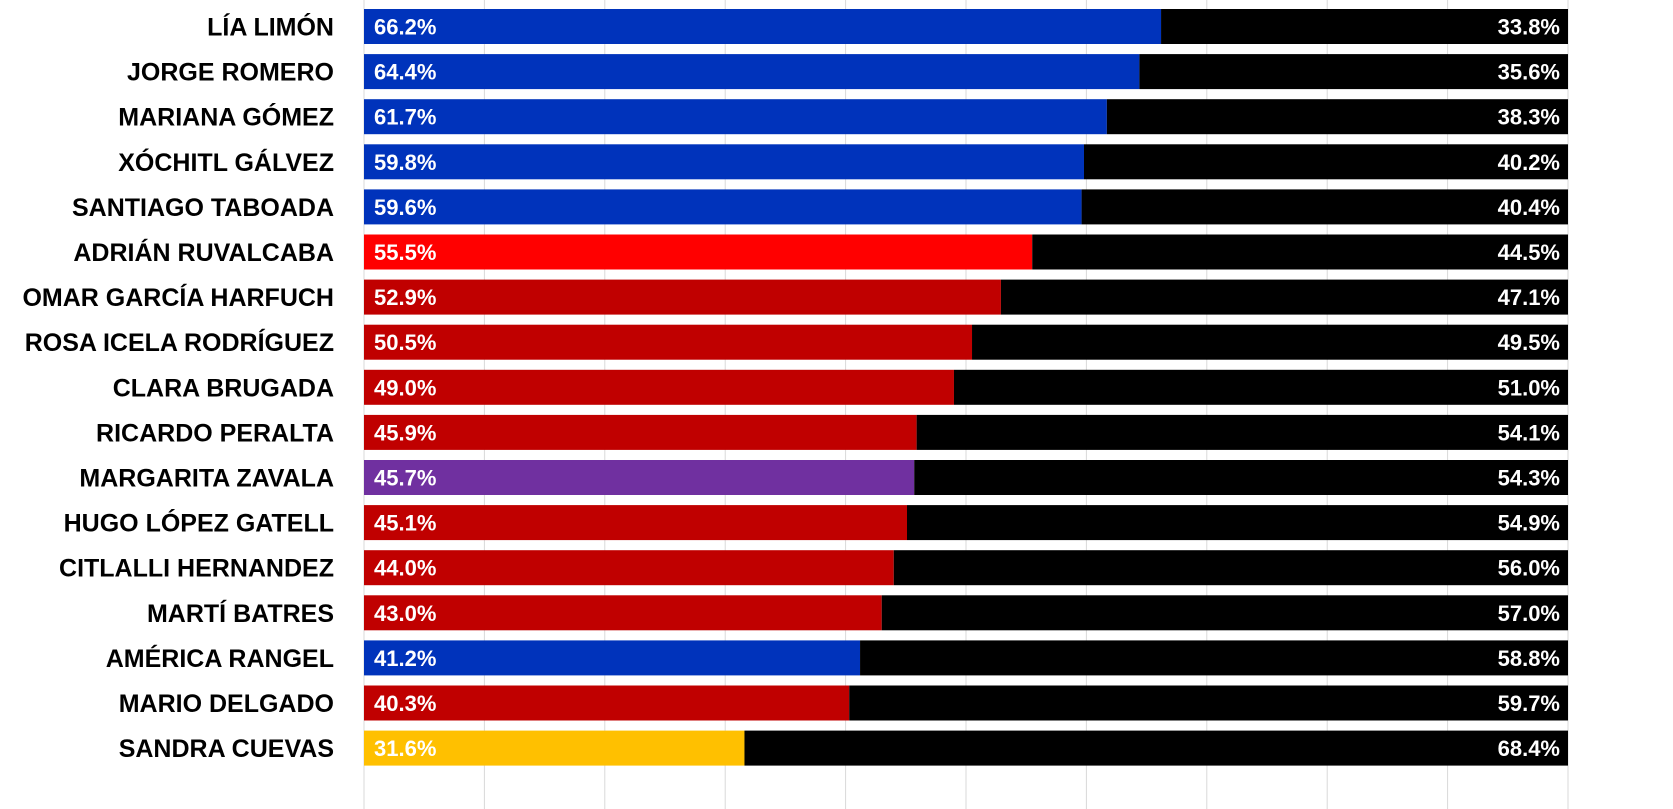  I want to click on data-label-primary: 66.2%, so click(405, 27).